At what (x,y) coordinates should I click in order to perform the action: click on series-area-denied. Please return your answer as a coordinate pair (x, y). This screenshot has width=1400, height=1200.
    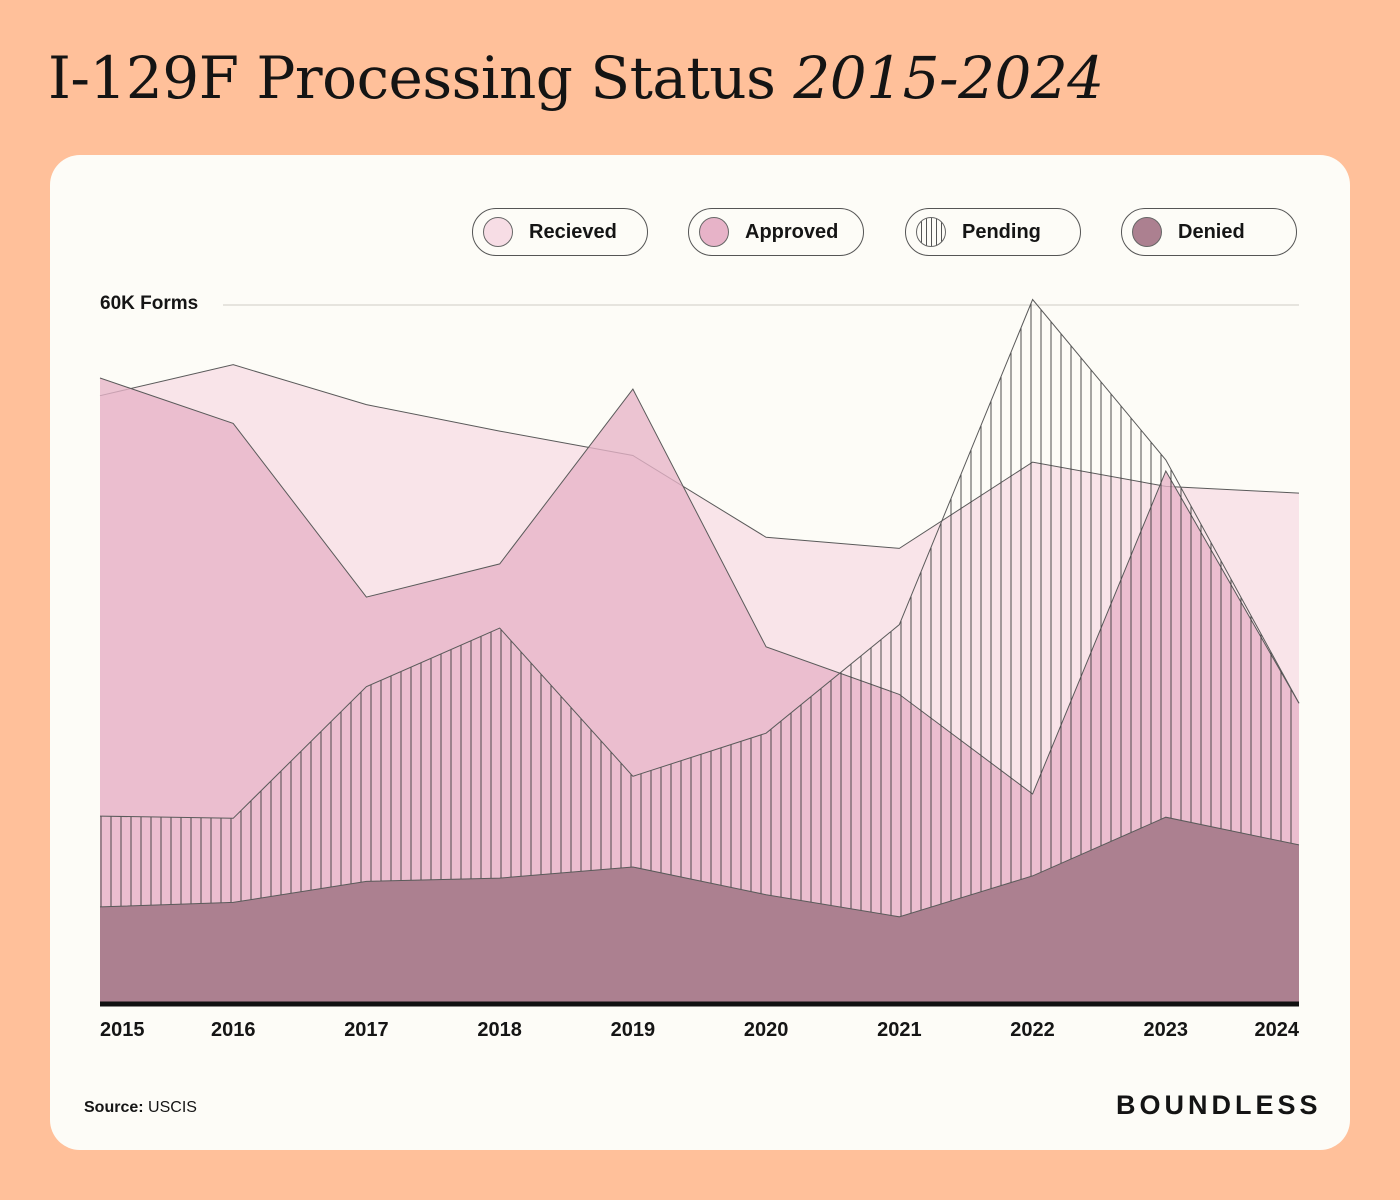
    Looking at the image, I should click on (699, 909).